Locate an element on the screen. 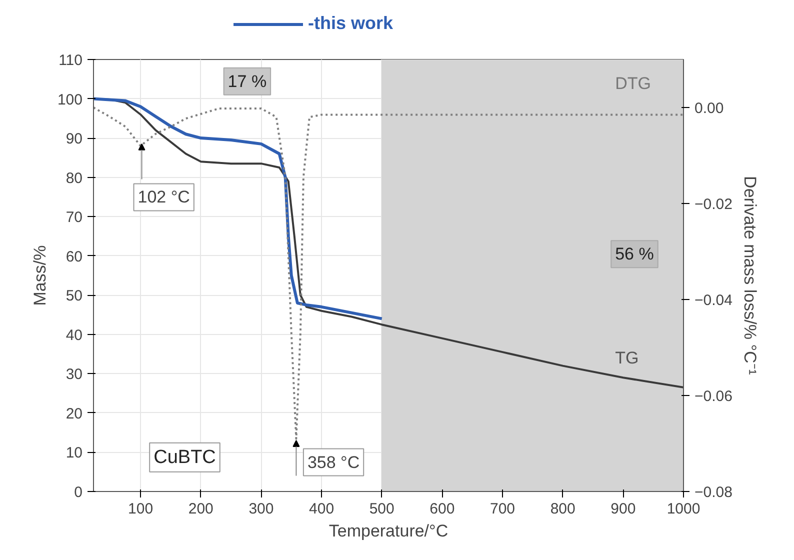 The image size is (794, 560). x-tick-label: 800 is located at coordinates (563, 509).